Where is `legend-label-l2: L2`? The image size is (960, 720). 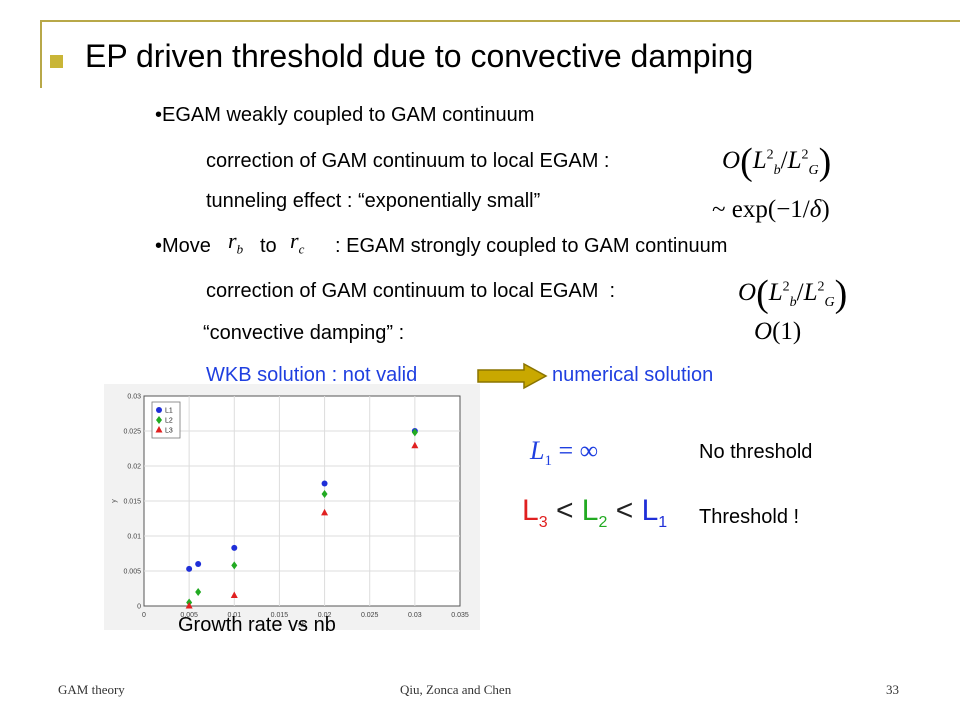 legend-label-l2: L2 is located at coordinates (169, 421).